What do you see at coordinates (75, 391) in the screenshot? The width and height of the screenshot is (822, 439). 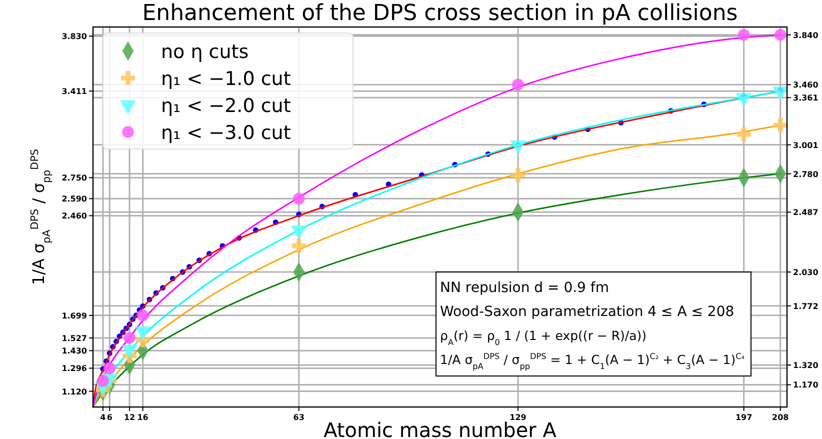 I see `y-tick-label: 1.120` at bounding box center [75, 391].